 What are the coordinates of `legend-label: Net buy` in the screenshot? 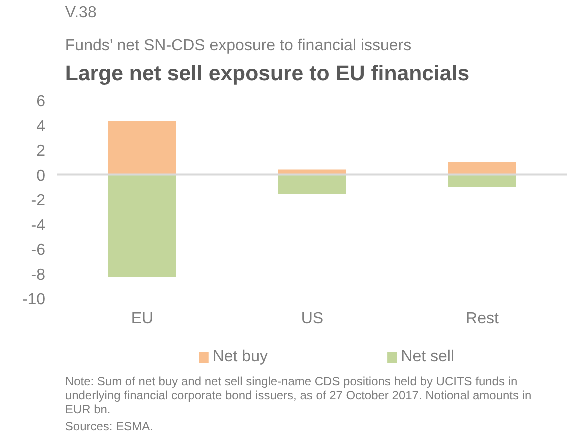 It's located at (240, 357).